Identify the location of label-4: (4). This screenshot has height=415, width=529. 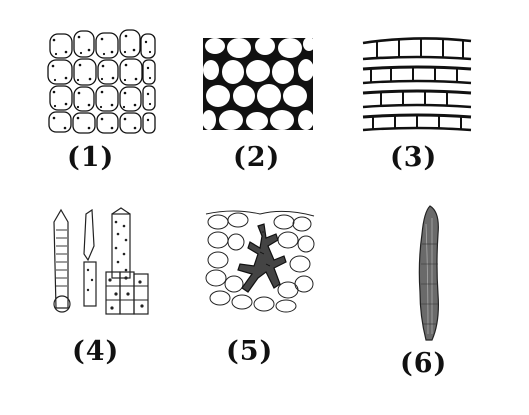
(96, 351).